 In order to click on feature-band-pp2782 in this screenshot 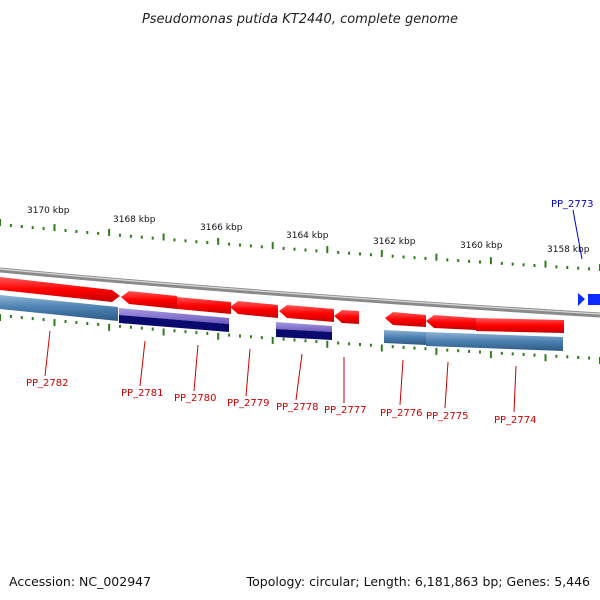, I will do `click(59, 308)`.